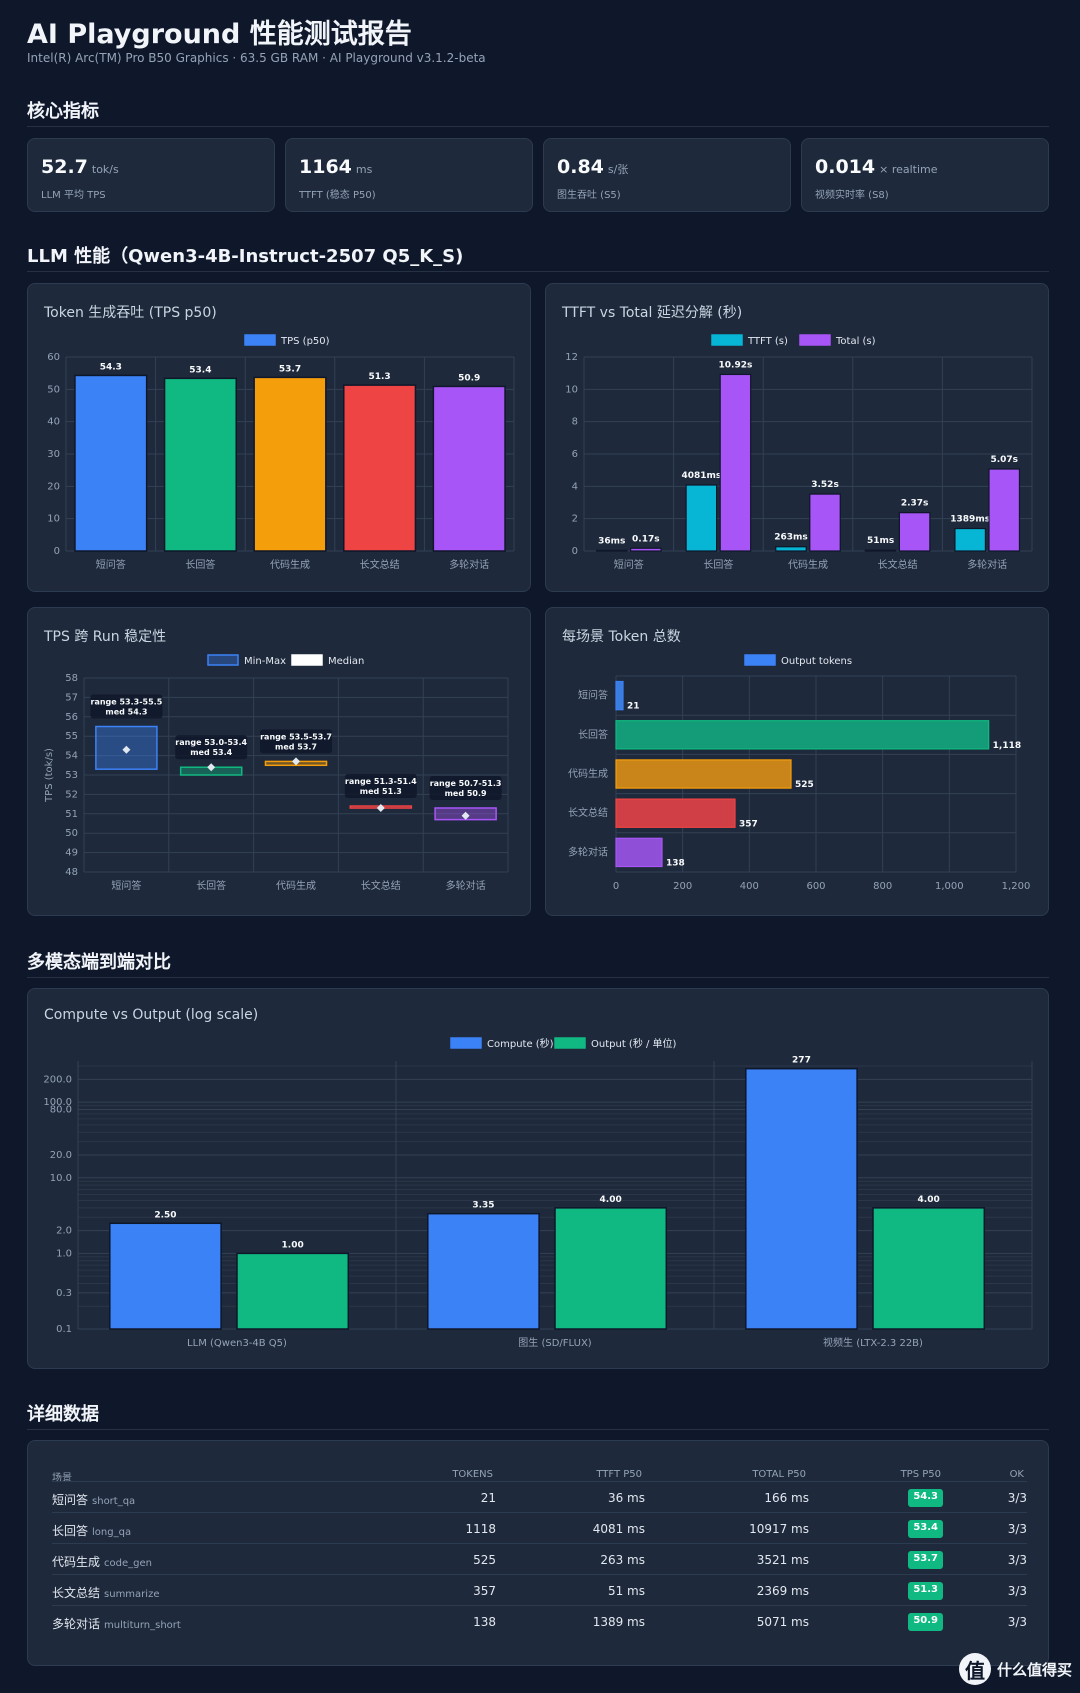 The image size is (1080, 1693). Describe the element at coordinates (151, 1015) in the screenshot. I see `chart-title: Compute vs Output (log scale)` at that location.